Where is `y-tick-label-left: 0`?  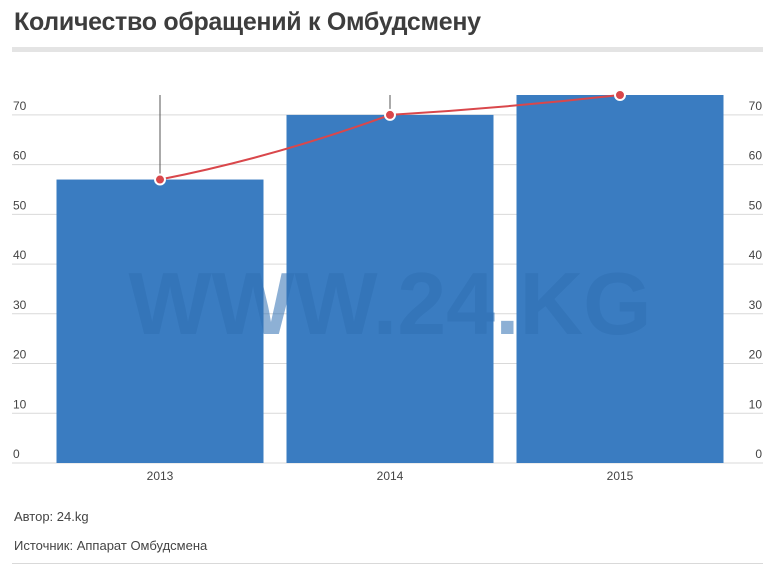 y-tick-label-left: 0 is located at coordinates (16, 454).